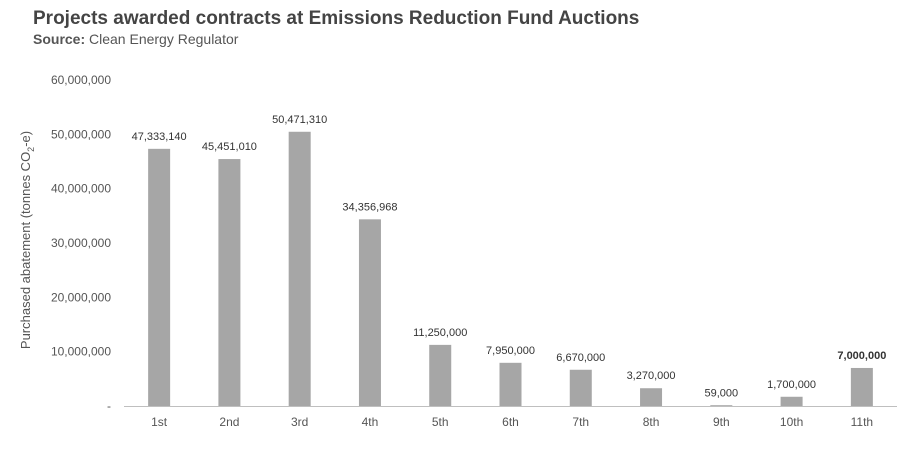 The height and width of the screenshot is (460, 924). What do you see at coordinates (861, 356) in the screenshot?
I see `data-label: 7,000,000` at bounding box center [861, 356].